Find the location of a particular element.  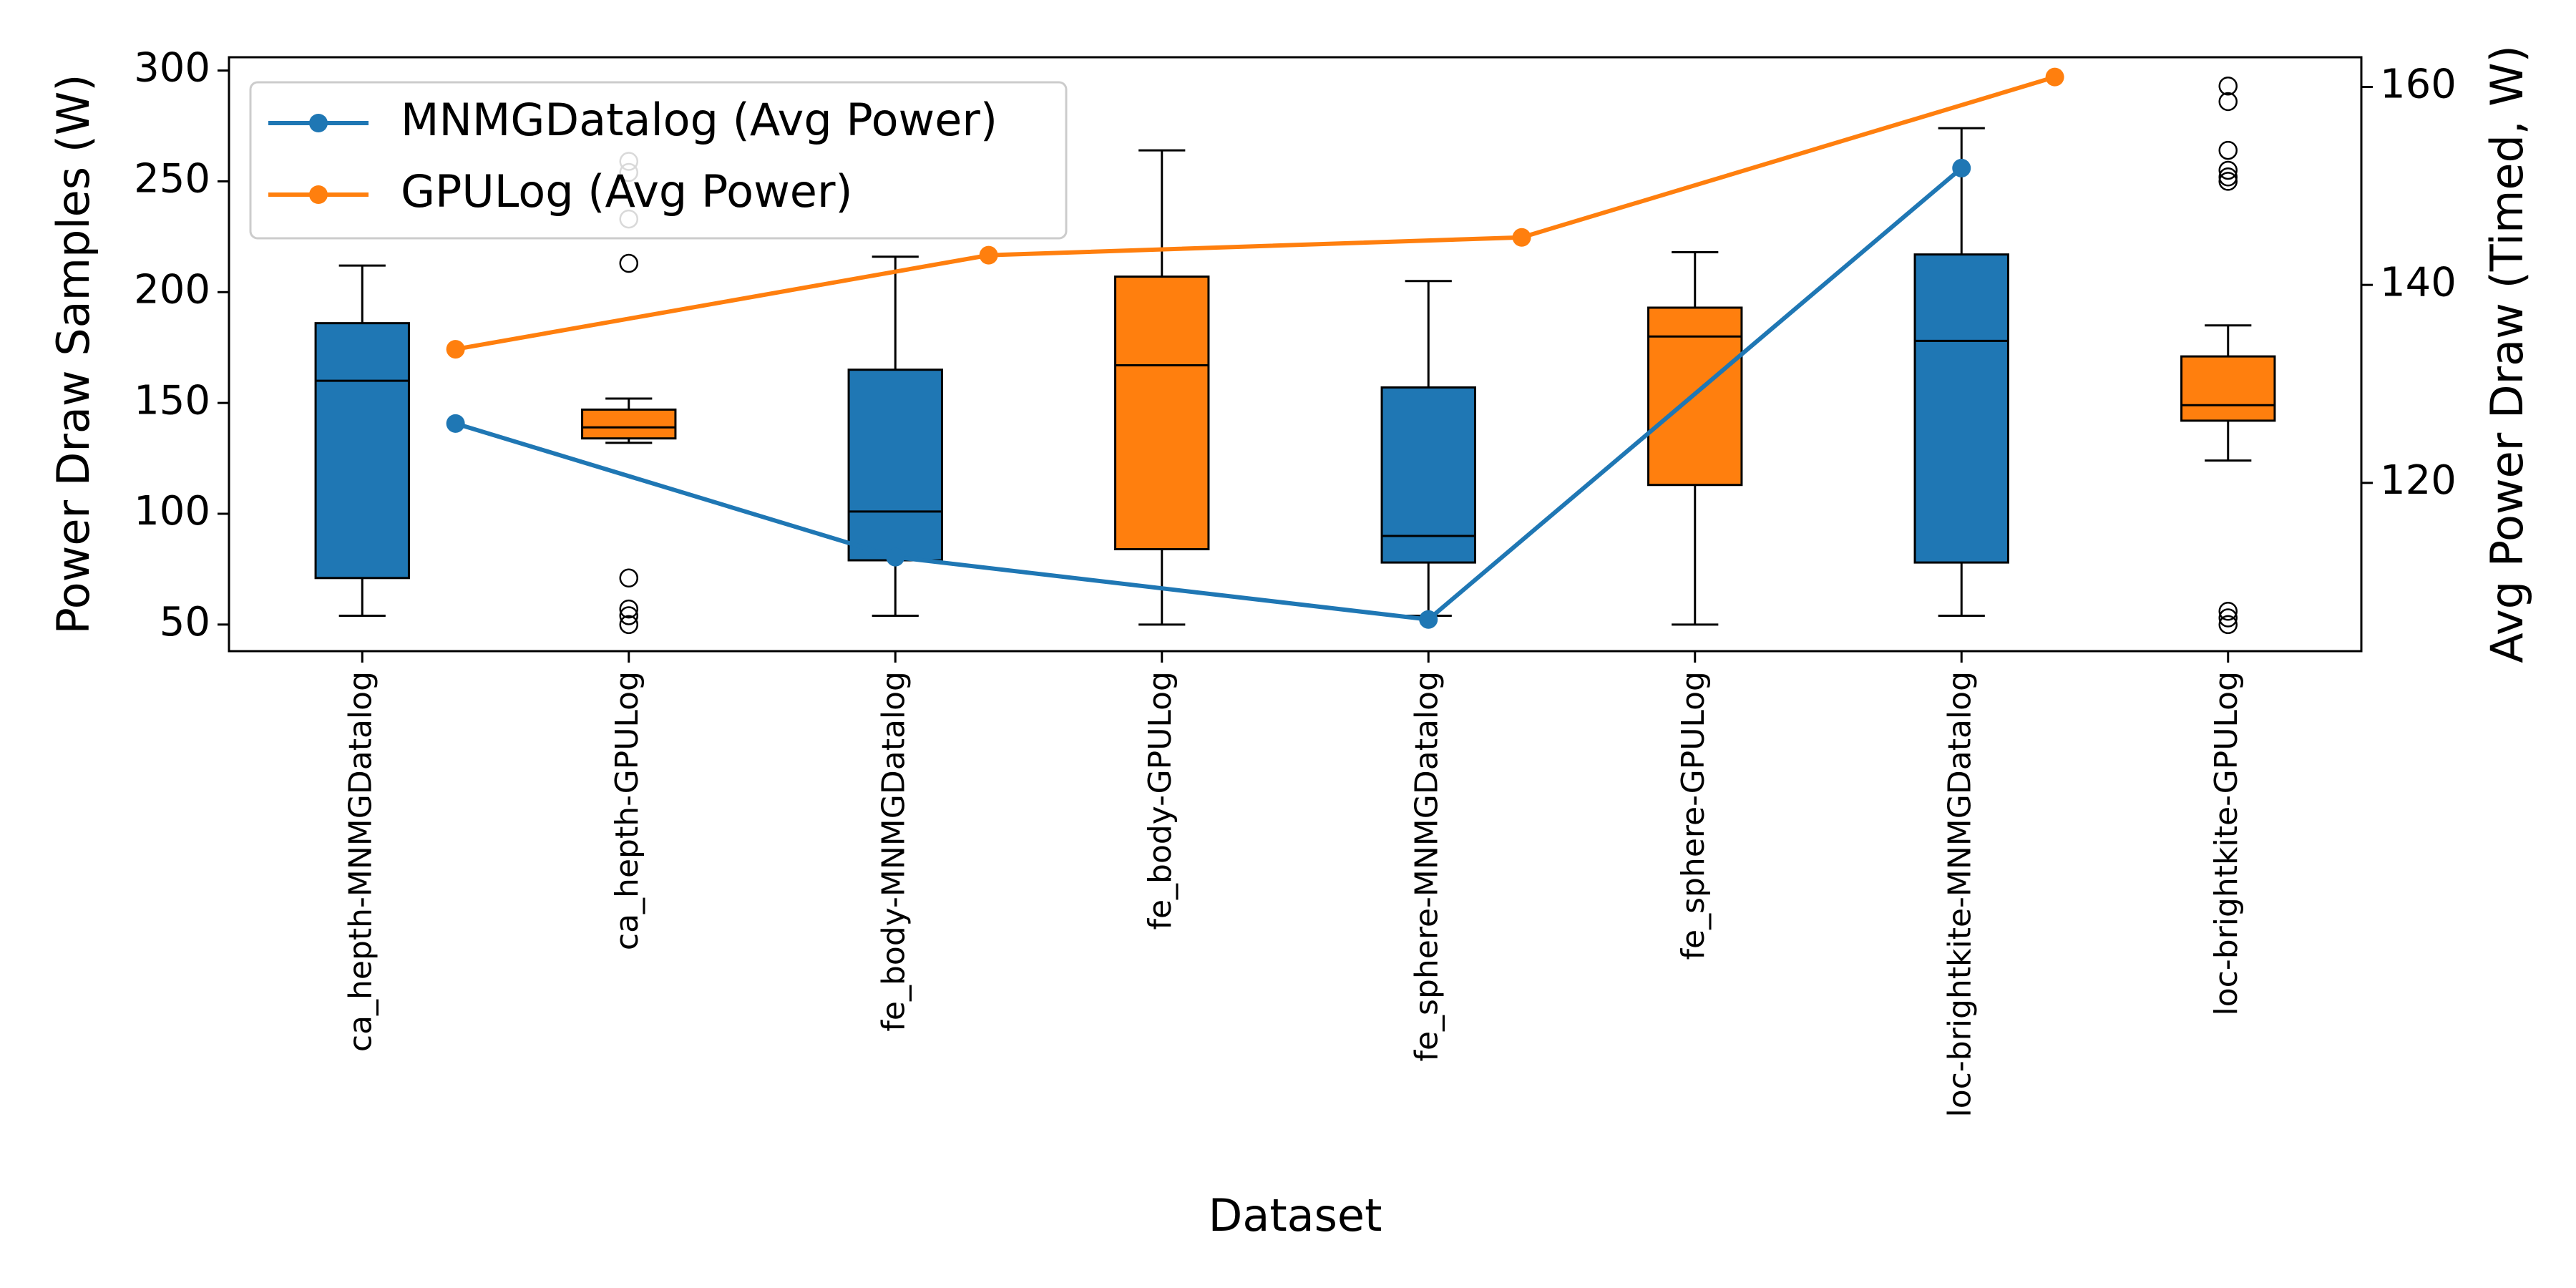

x-axis-label: Dataset is located at coordinates (1295, 1215).